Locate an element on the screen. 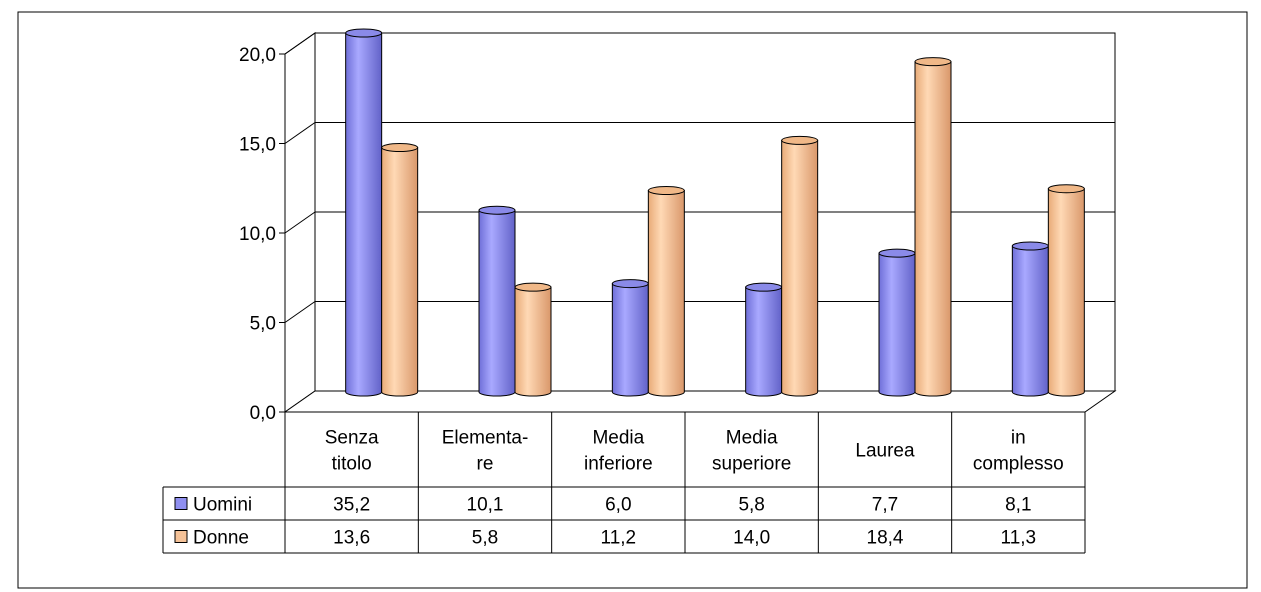 The width and height of the screenshot is (1261, 592). data-cell: 11,2 is located at coordinates (619, 538).